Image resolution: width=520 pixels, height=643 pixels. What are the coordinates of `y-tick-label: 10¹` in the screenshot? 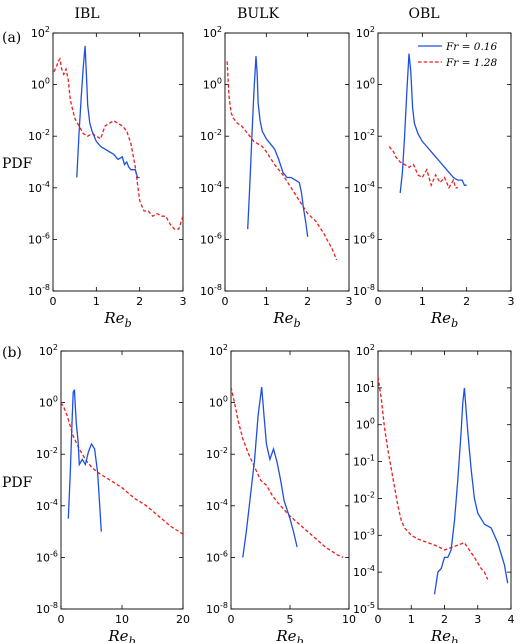 It's located at (365, 387).